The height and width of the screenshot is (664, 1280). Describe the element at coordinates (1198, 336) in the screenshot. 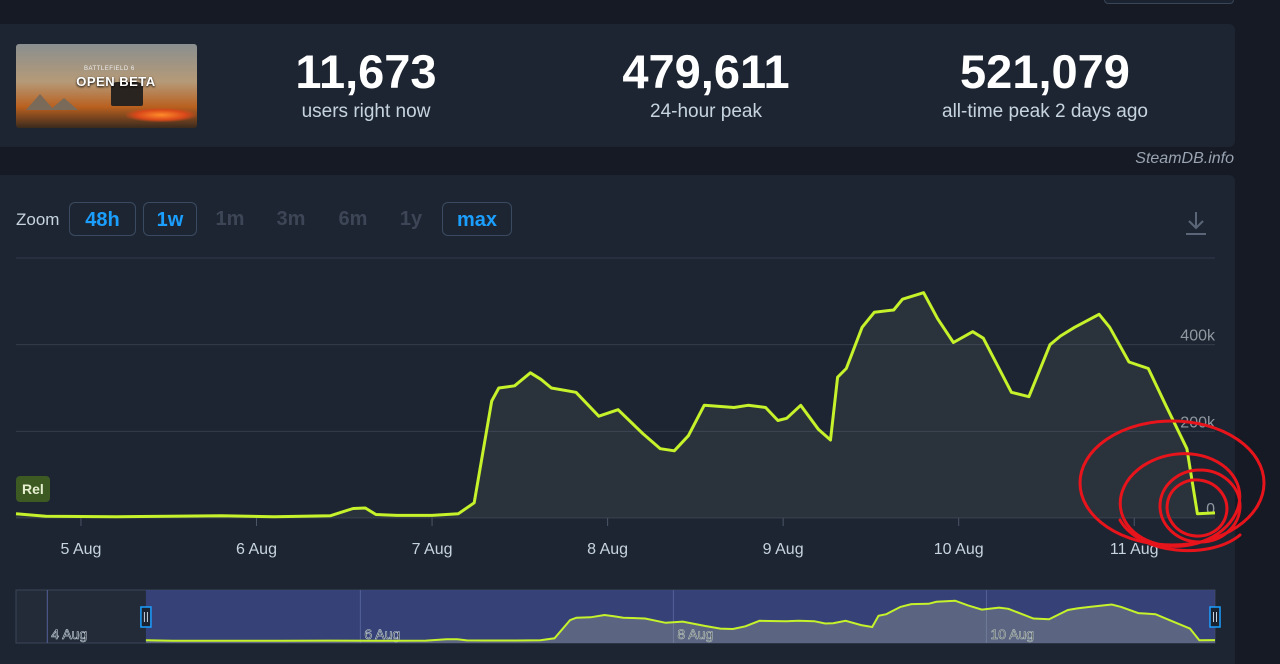

I see `y-tick-label: 400k` at that location.